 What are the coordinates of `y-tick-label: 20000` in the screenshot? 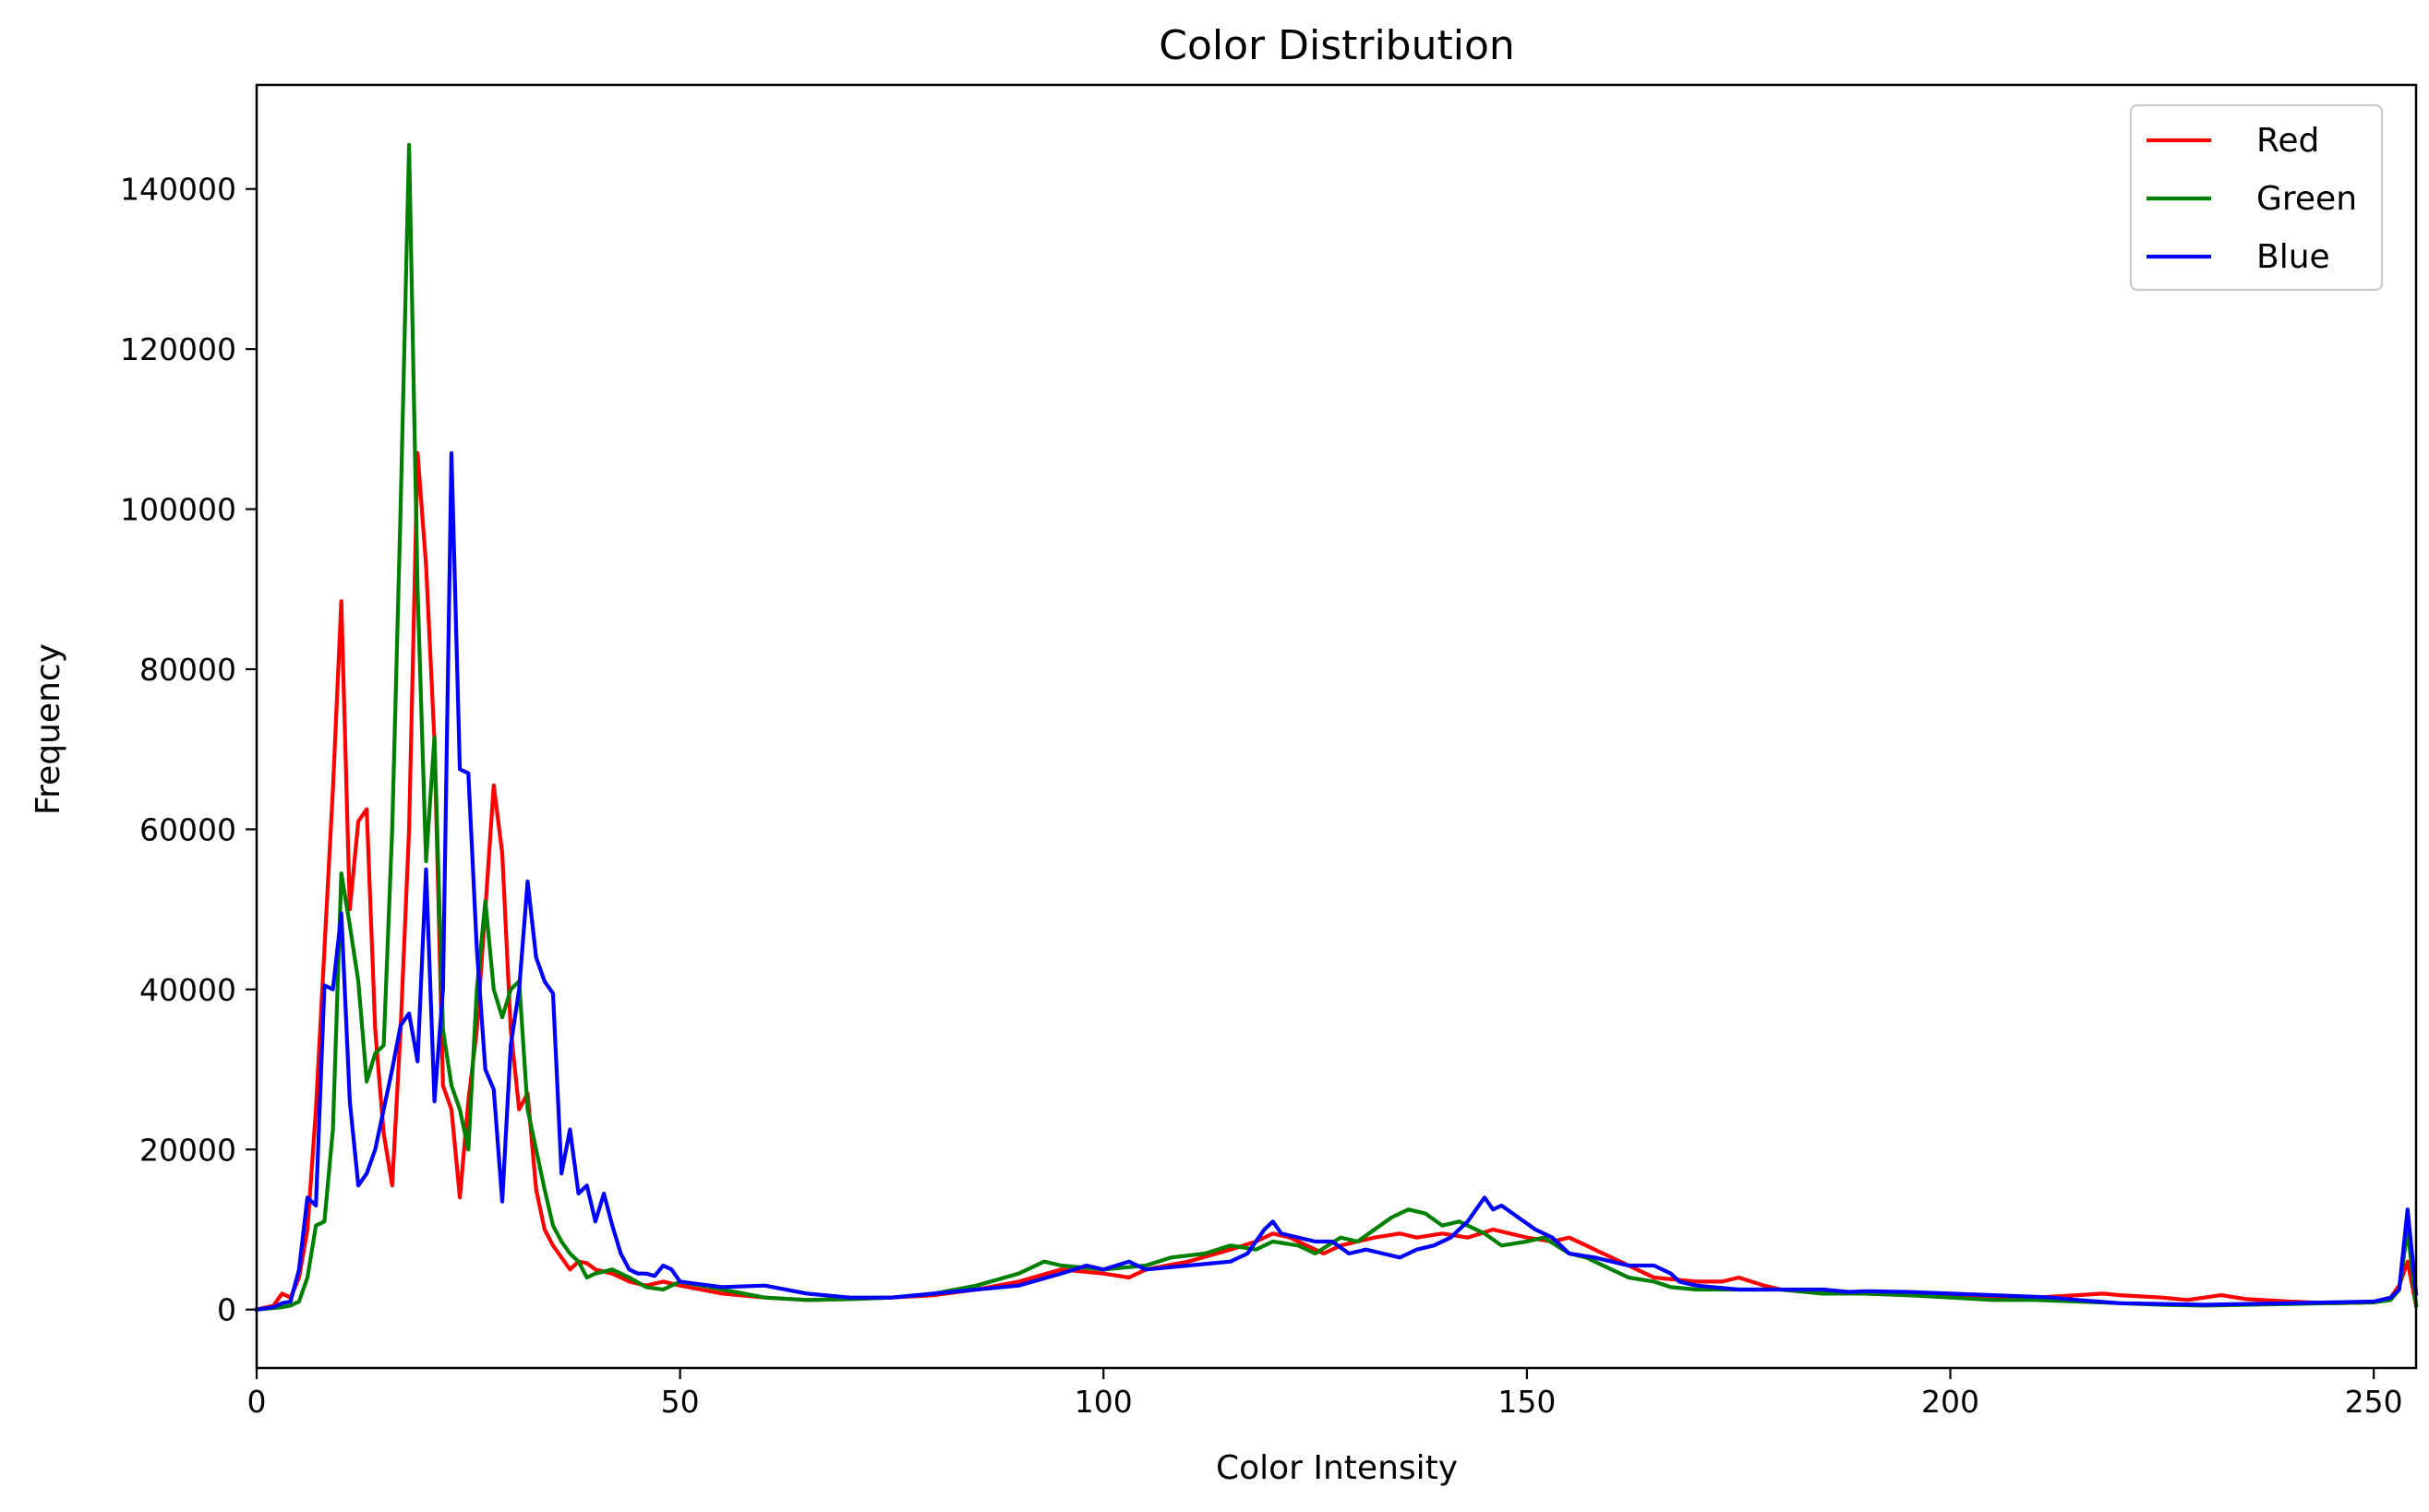 It's located at (187, 1150).